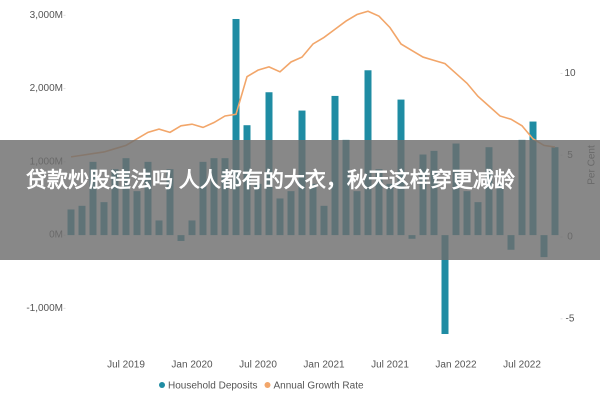 The height and width of the screenshot is (400, 600). I want to click on y-tick-label: -1,000M, so click(44, 308).